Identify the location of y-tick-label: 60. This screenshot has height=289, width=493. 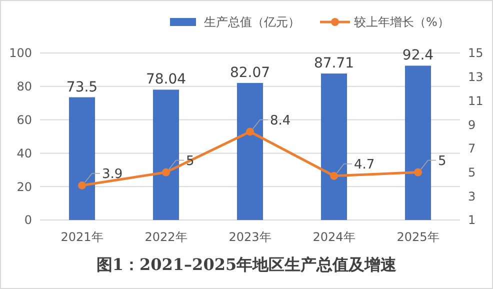
(24, 120).